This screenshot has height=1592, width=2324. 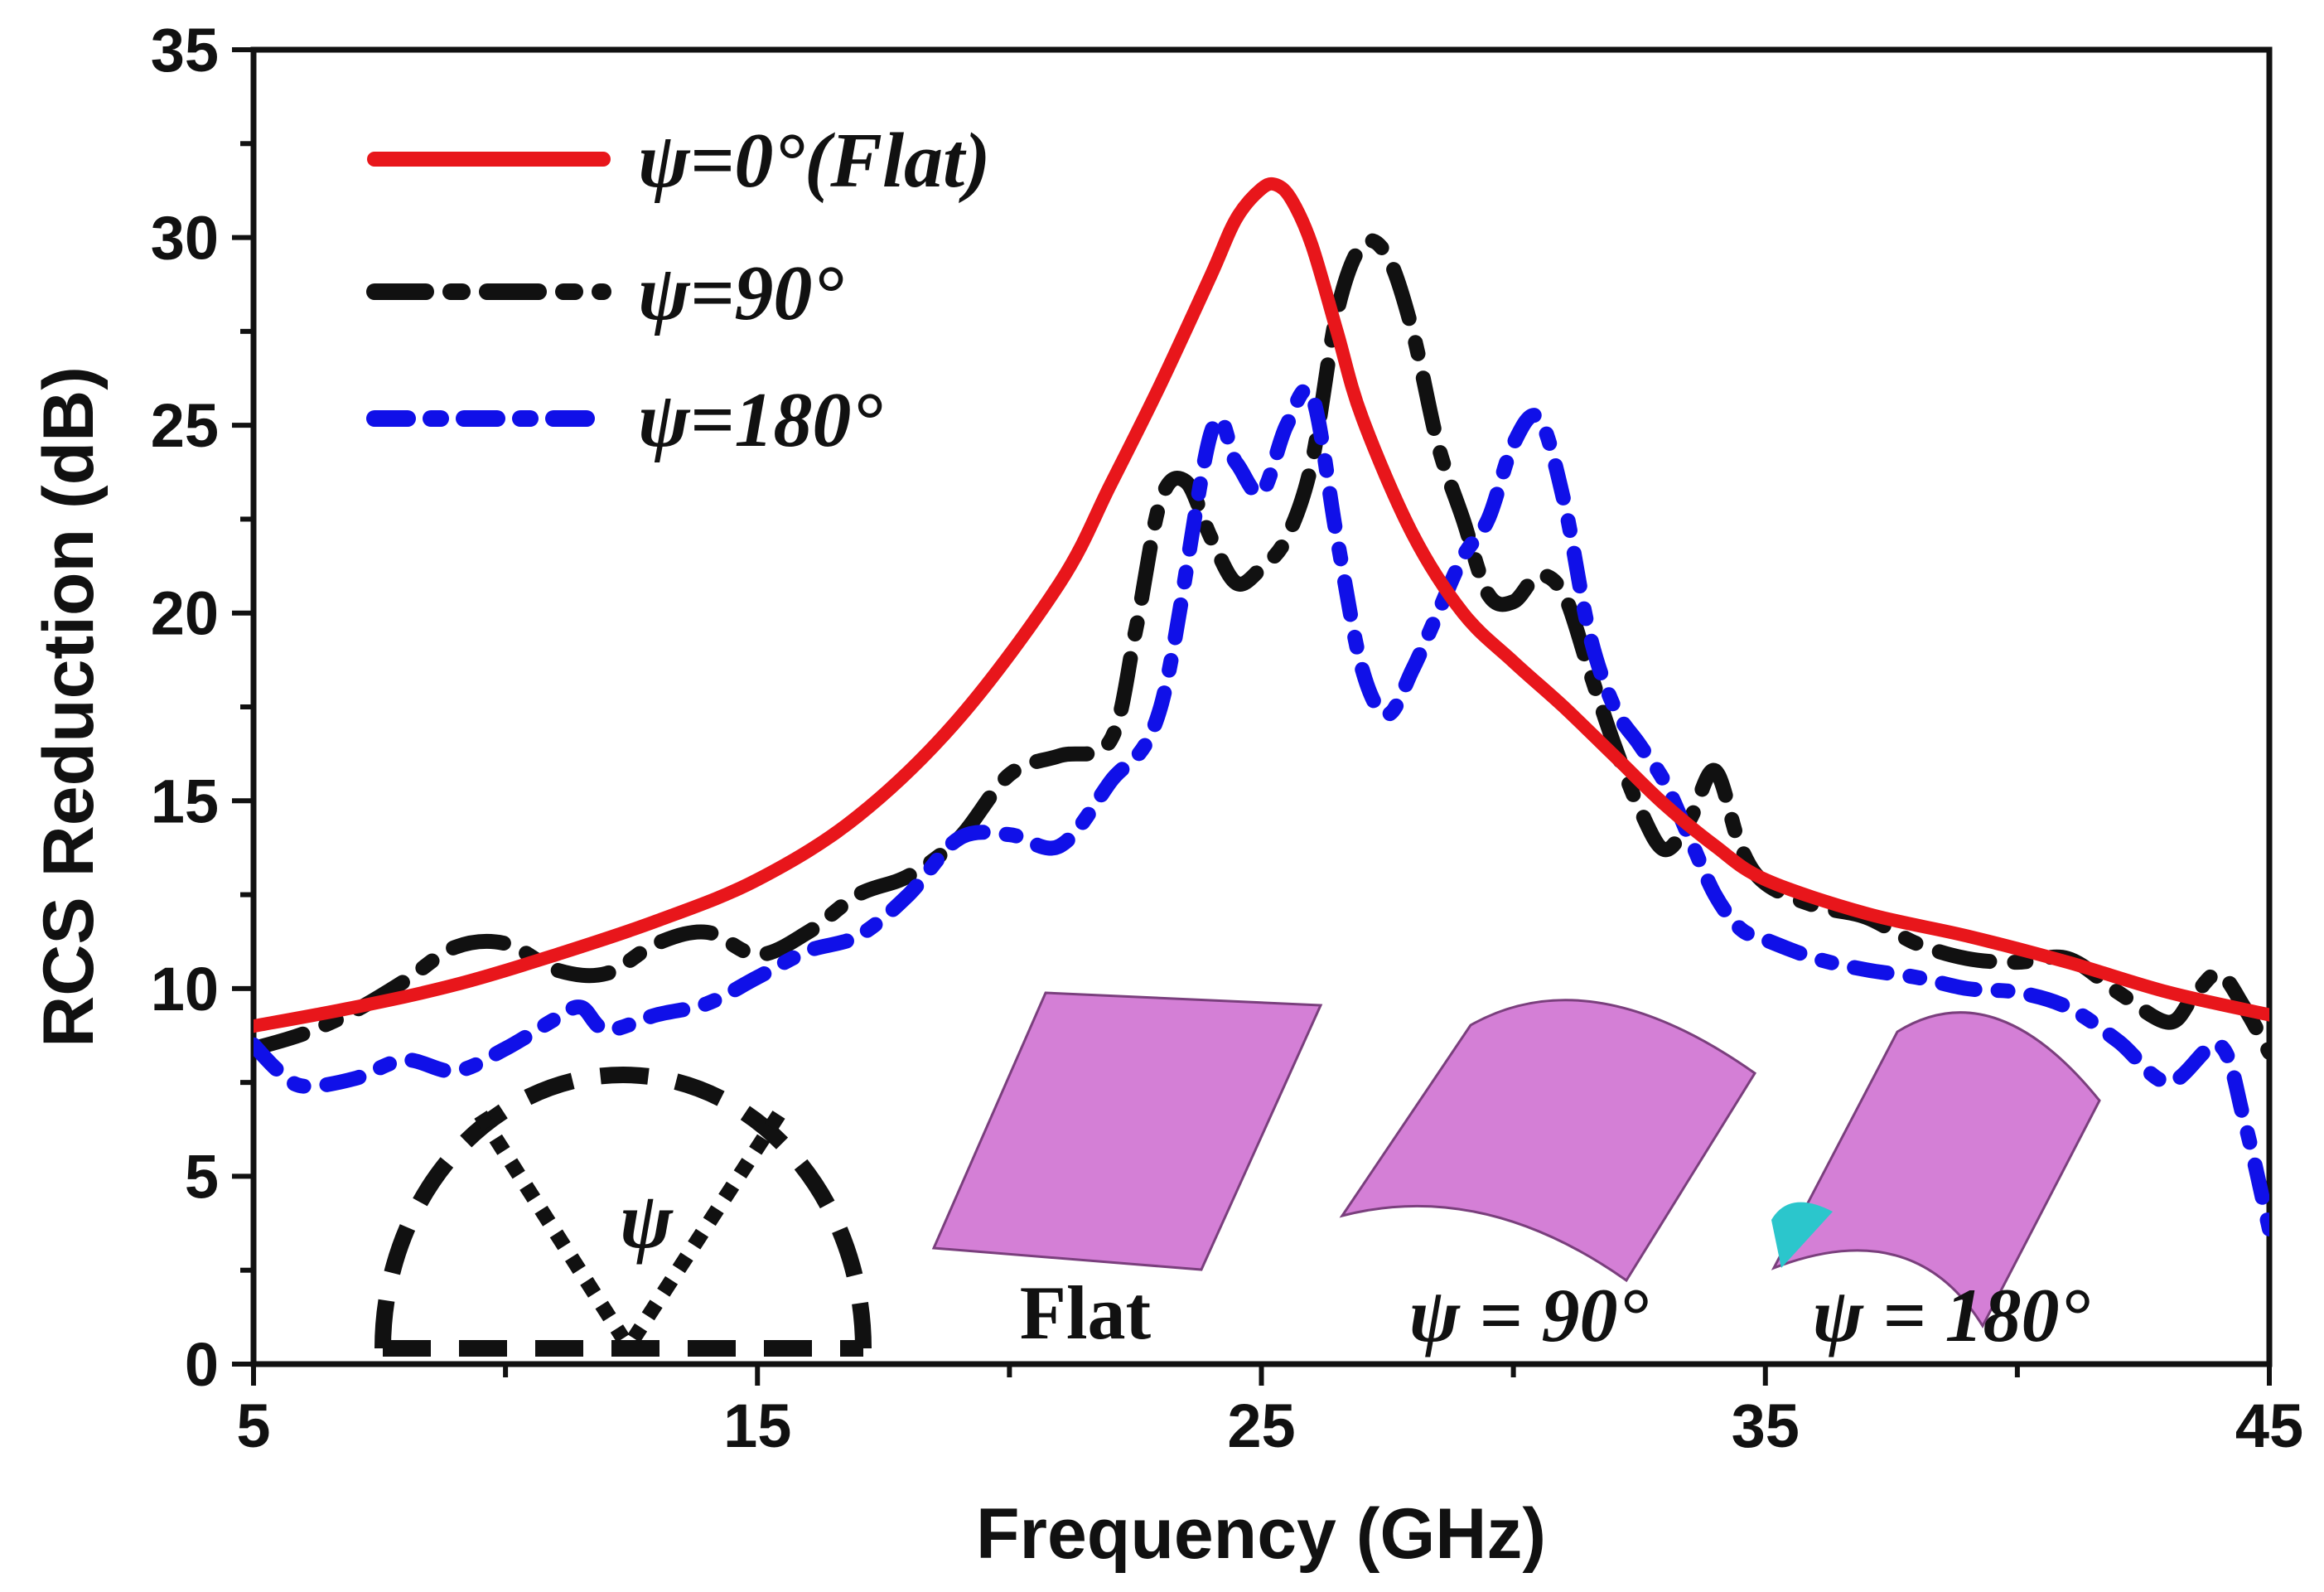 What do you see at coordinates (1127, 1131) in the screenshot?
I see `flat-surface` at bounding box center [1127, 1131].